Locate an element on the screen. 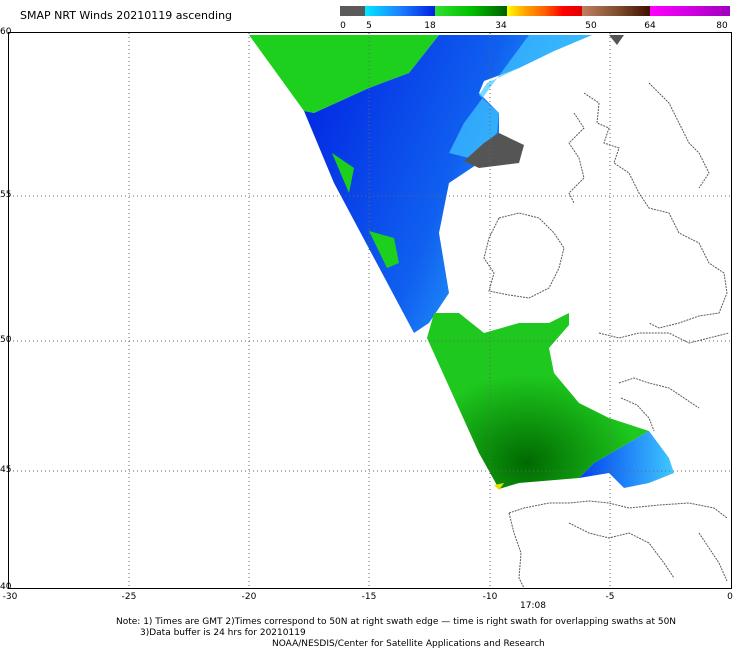 The height and width of the screenshot is (650, 740). colorbar-label-80: 80 is located at coordinates (722, 26).